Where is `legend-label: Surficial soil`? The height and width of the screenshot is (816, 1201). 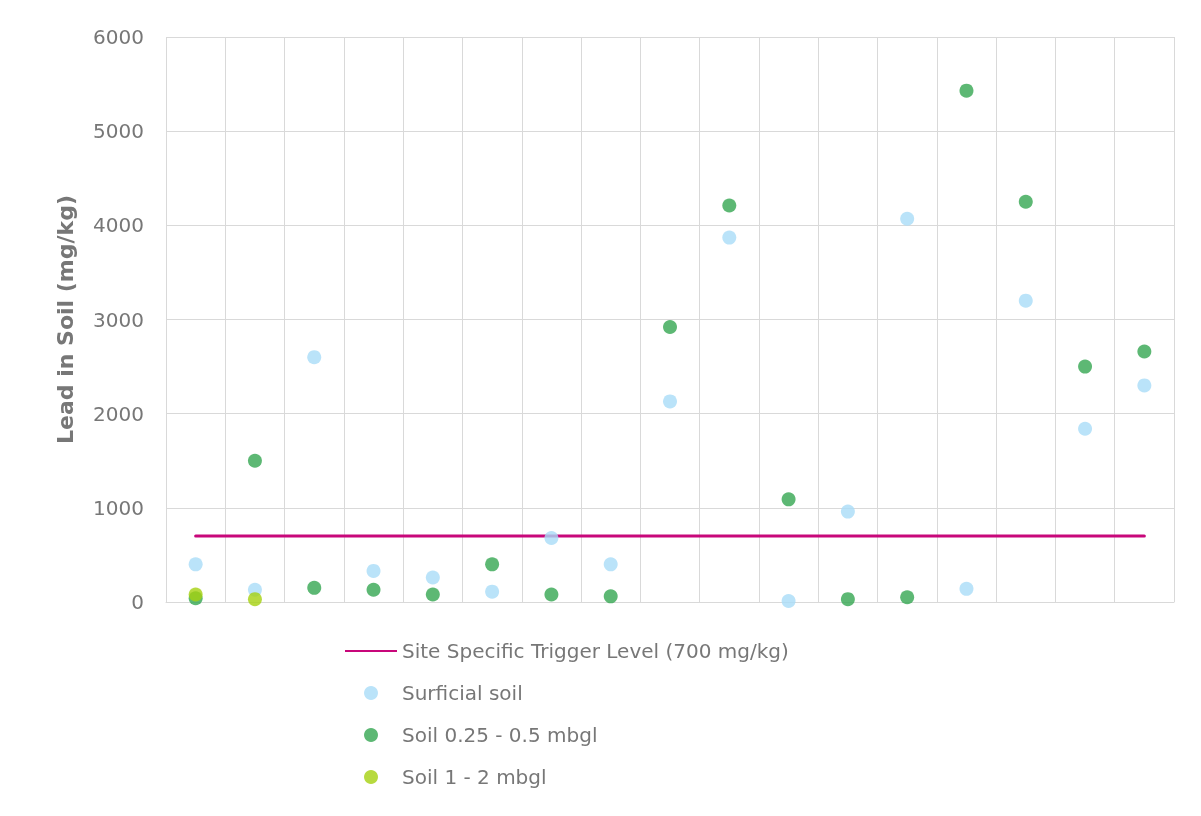
legend-label: Surficial soil is located at coordinates (462, 693).